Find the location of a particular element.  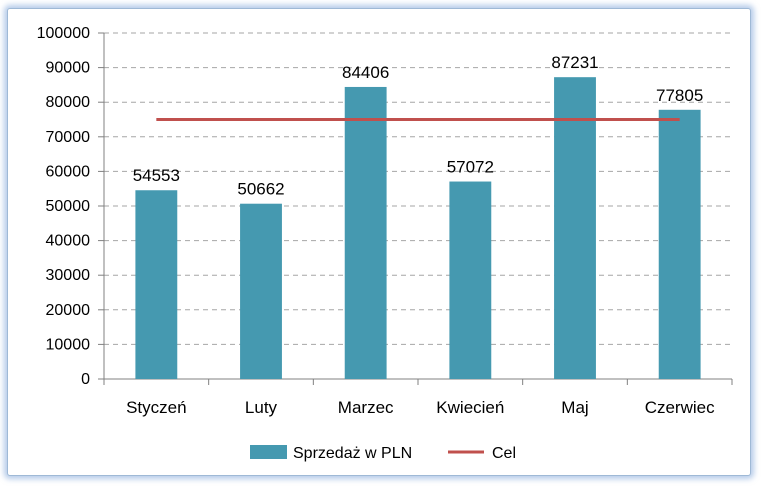

data-label: 87231 is located at coordinates (574, 62).